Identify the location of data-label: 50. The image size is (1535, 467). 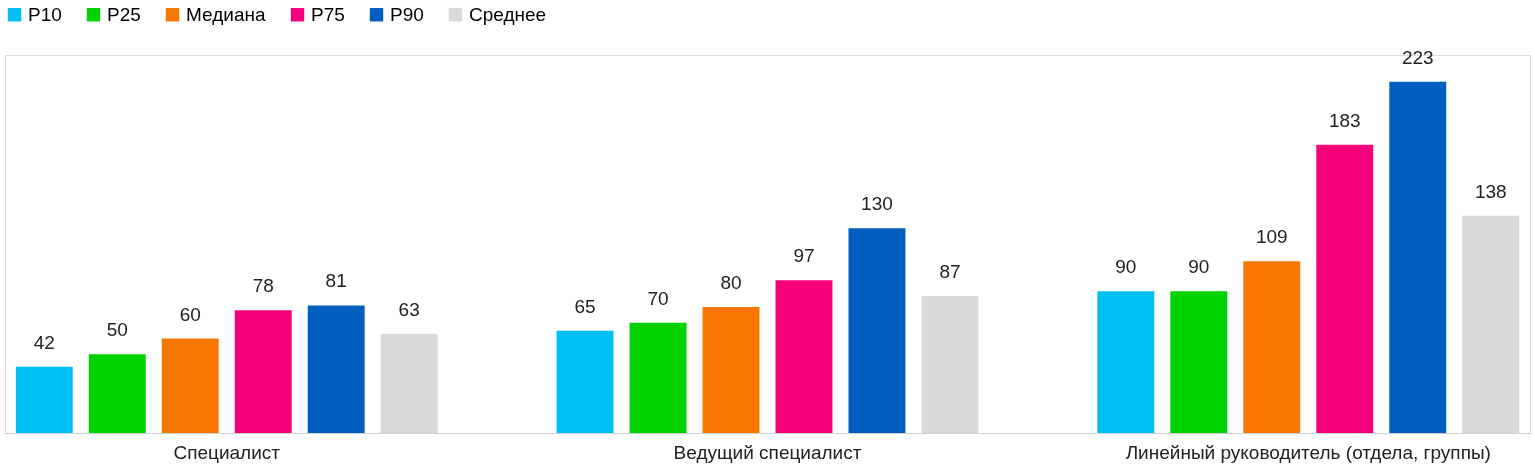
(117, 330).